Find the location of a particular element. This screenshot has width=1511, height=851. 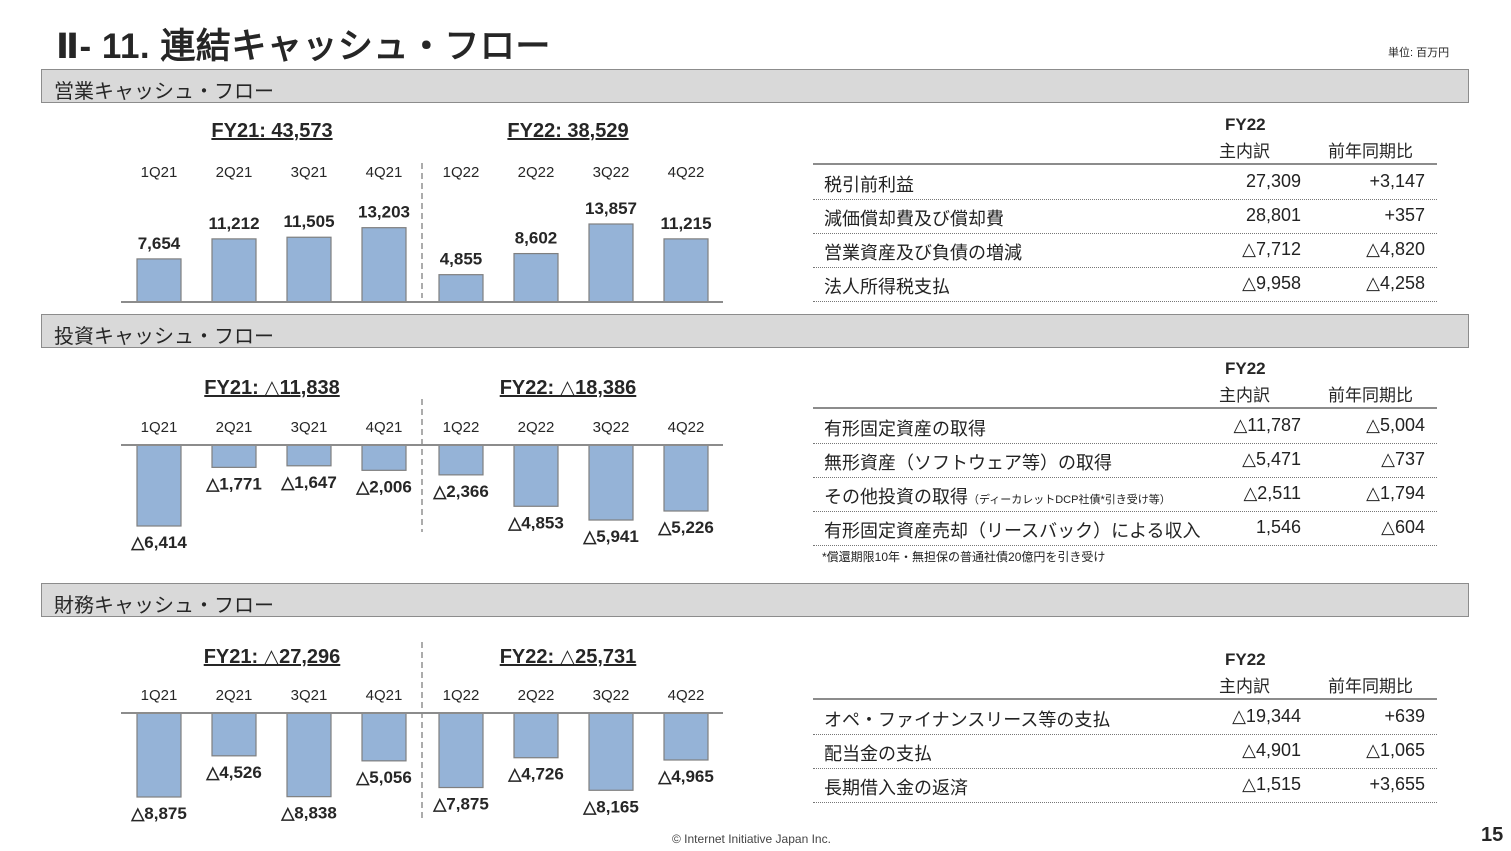

row-label: 長期借入金の返済 is located at coordinates (896, 788).